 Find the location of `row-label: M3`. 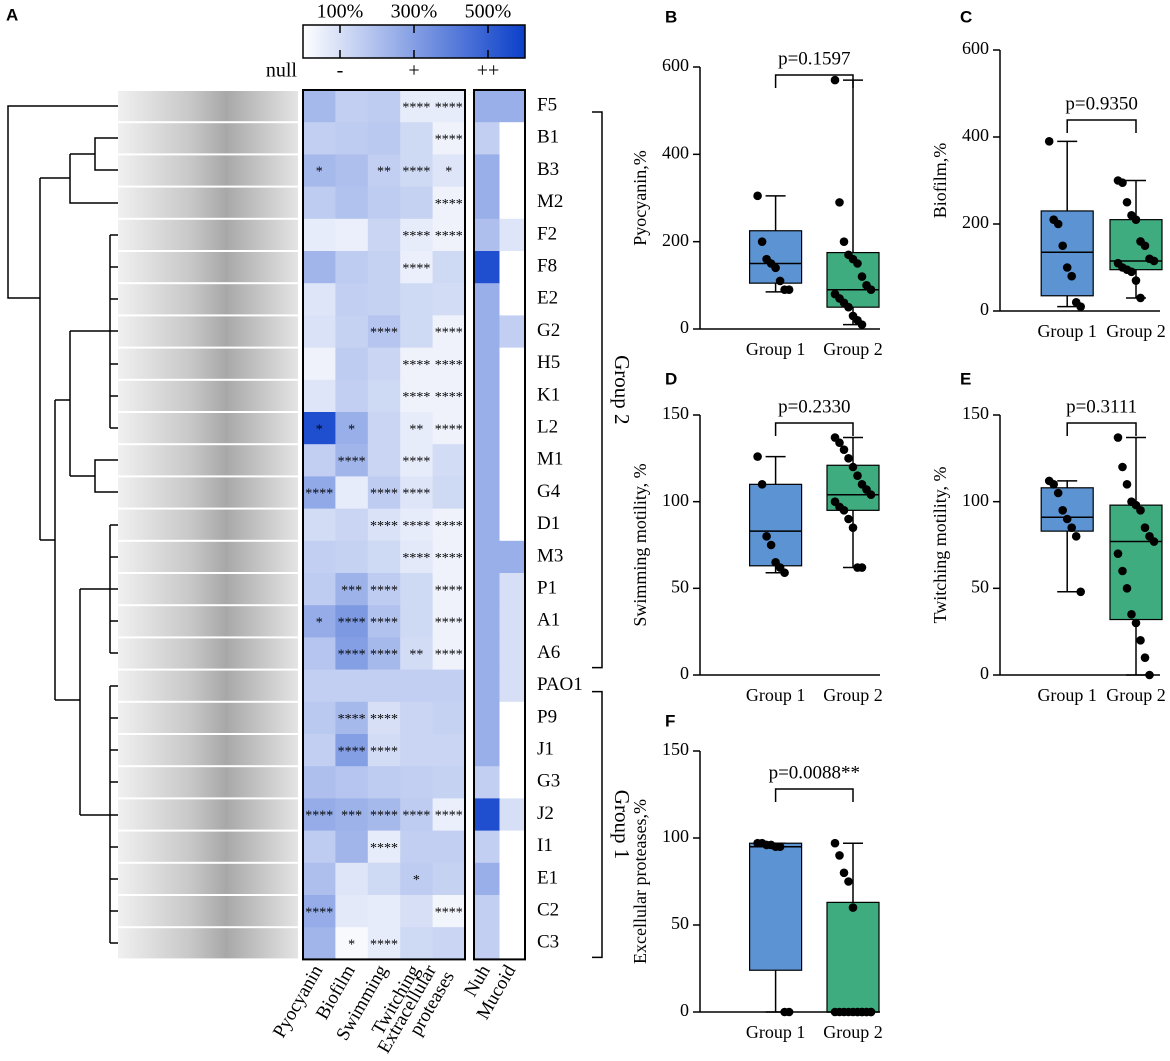

row-label: M3 is located at coordinates (550, 555).